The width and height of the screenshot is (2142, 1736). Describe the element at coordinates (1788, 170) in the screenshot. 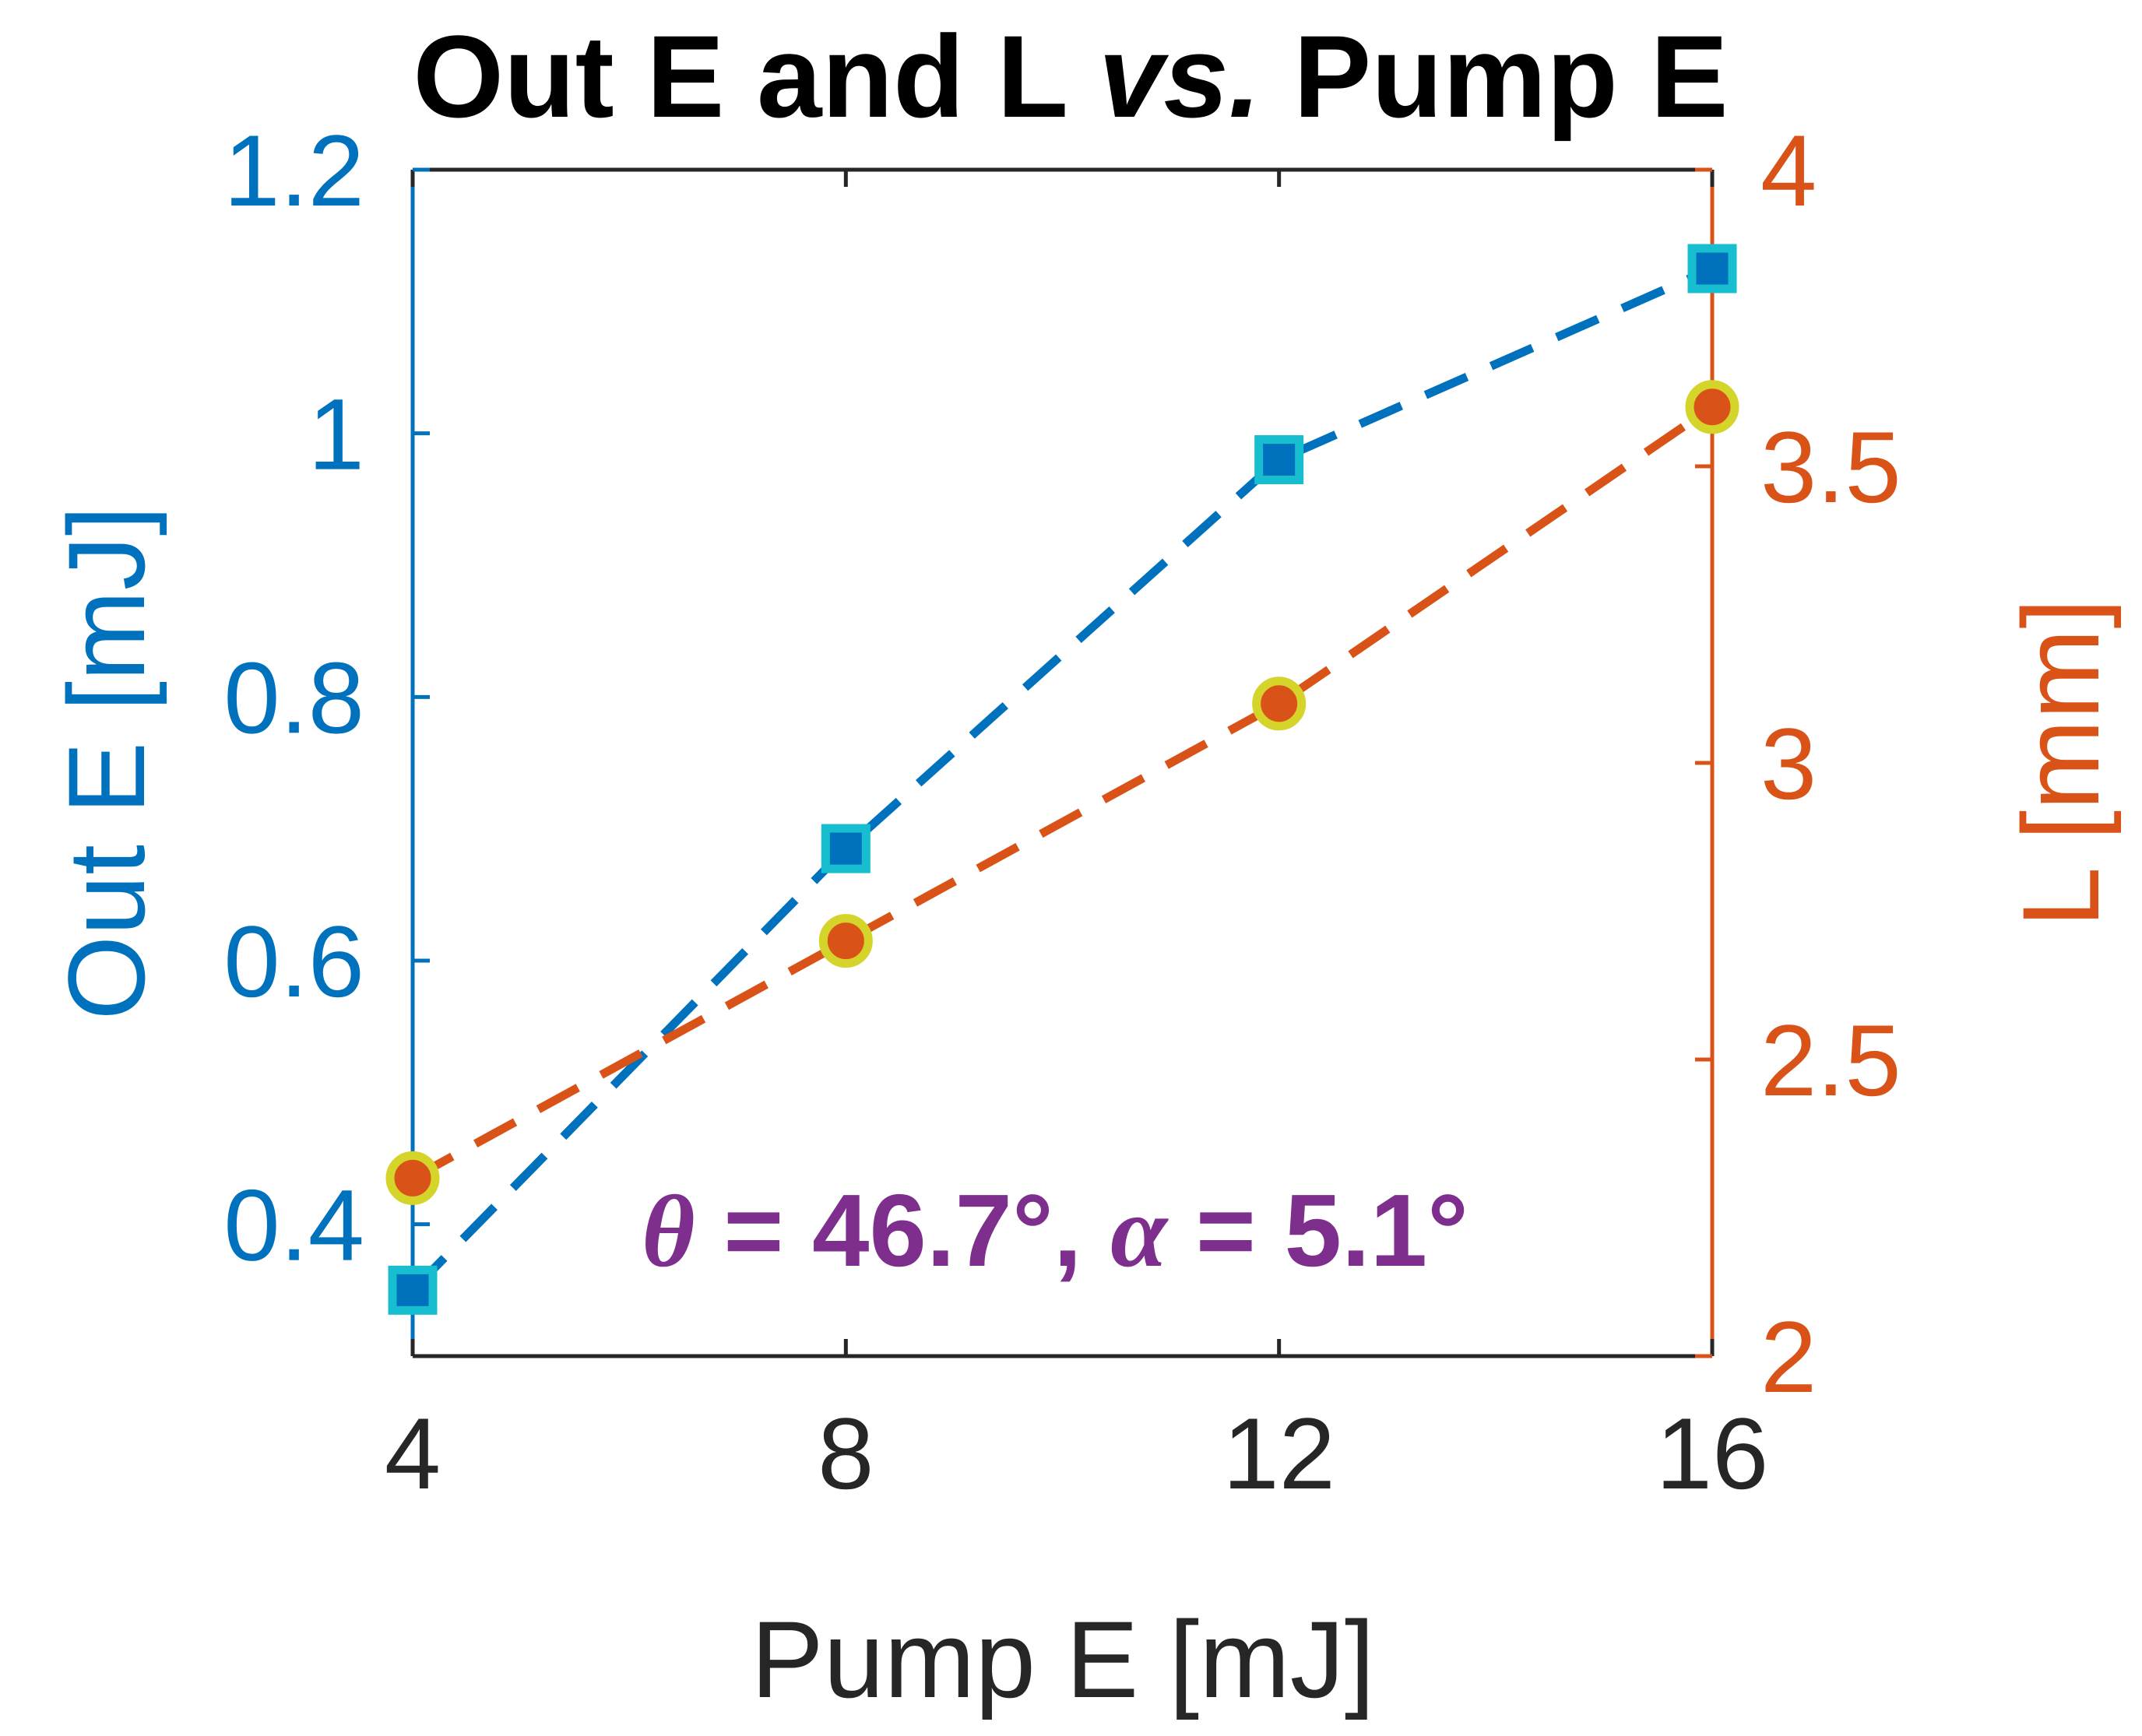

I see `right-y-tick-label-4: 4` at that location.